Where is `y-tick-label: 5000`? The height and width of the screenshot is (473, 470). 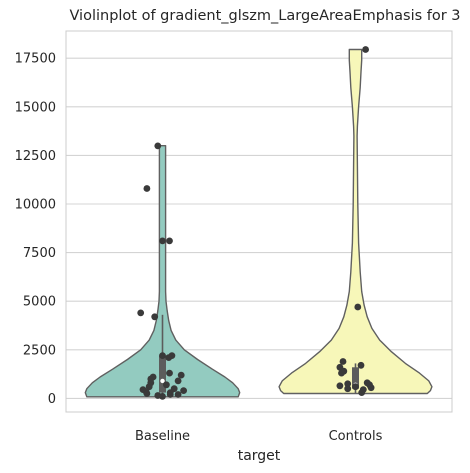
y-tick-label: 5000 is located at coordinates (39, 302).